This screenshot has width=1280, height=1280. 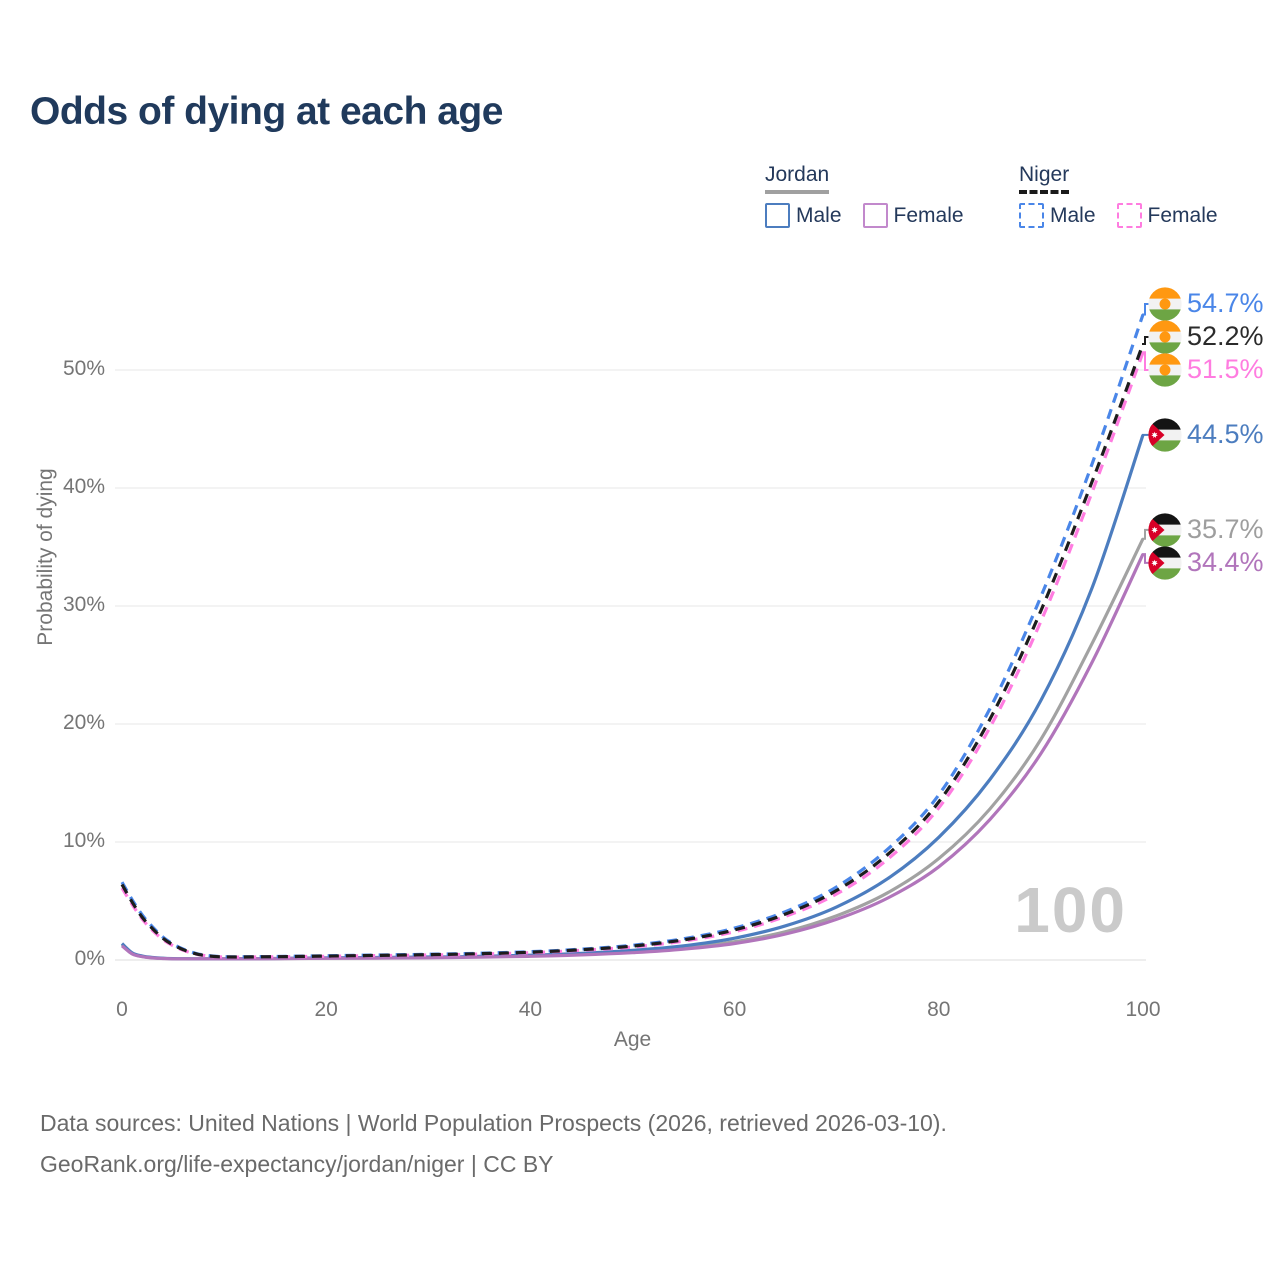 I want to click on end-label-niger-both-sexes: 52.2%, so click(x=1206, y=337).